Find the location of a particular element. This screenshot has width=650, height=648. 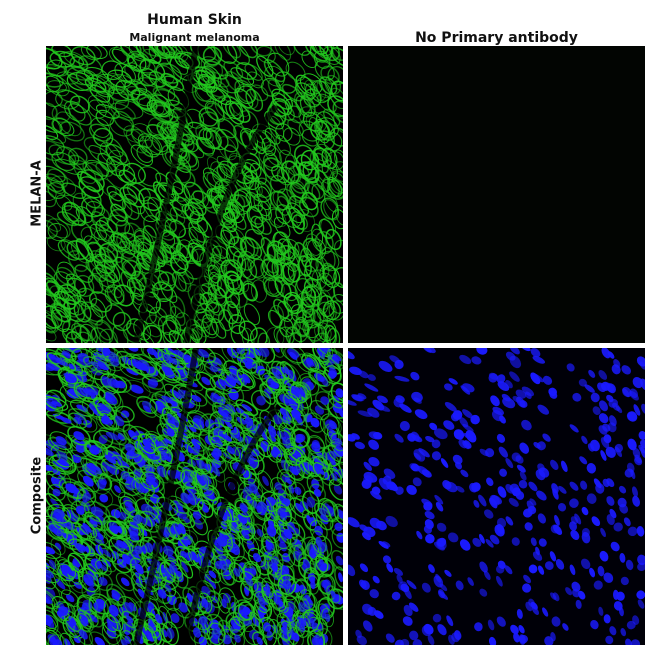

column-title-human-skin: Human Skin is located at coordinates (194, 20).